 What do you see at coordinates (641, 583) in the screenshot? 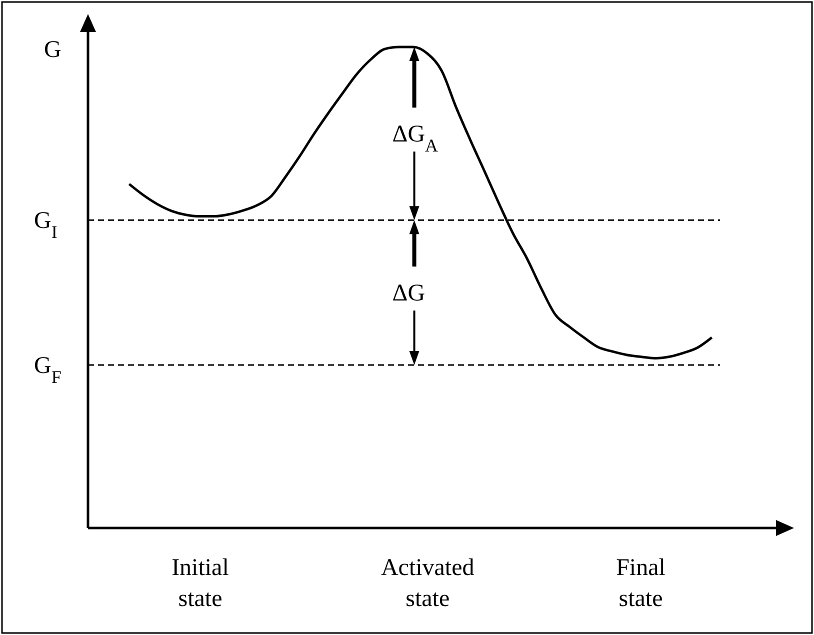
I see `x-tick-label: Final state` at bounding box center [641, 583].